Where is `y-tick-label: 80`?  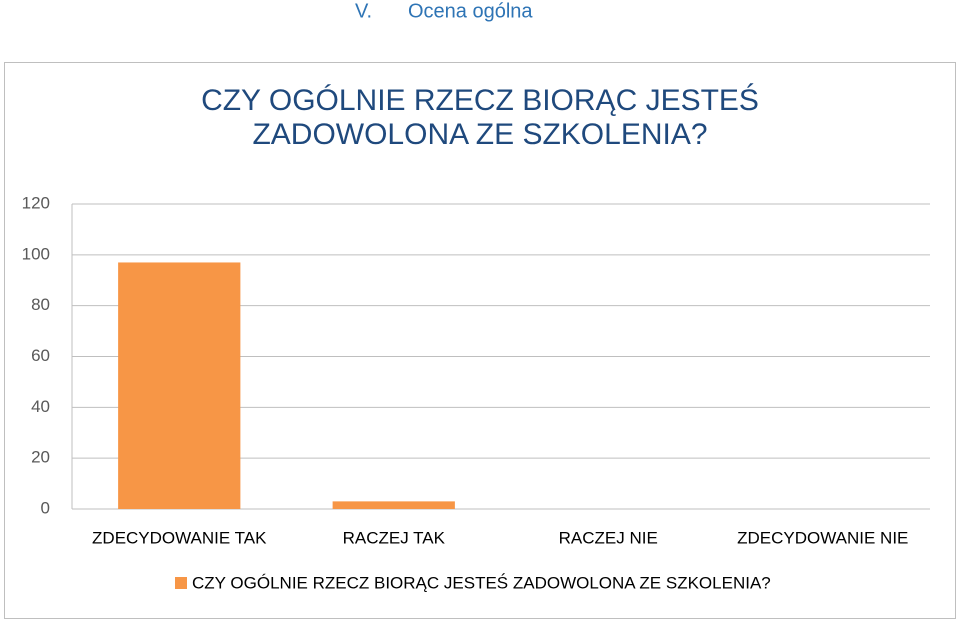
y-tick-label: 80 is located at coordinates (40, 304).